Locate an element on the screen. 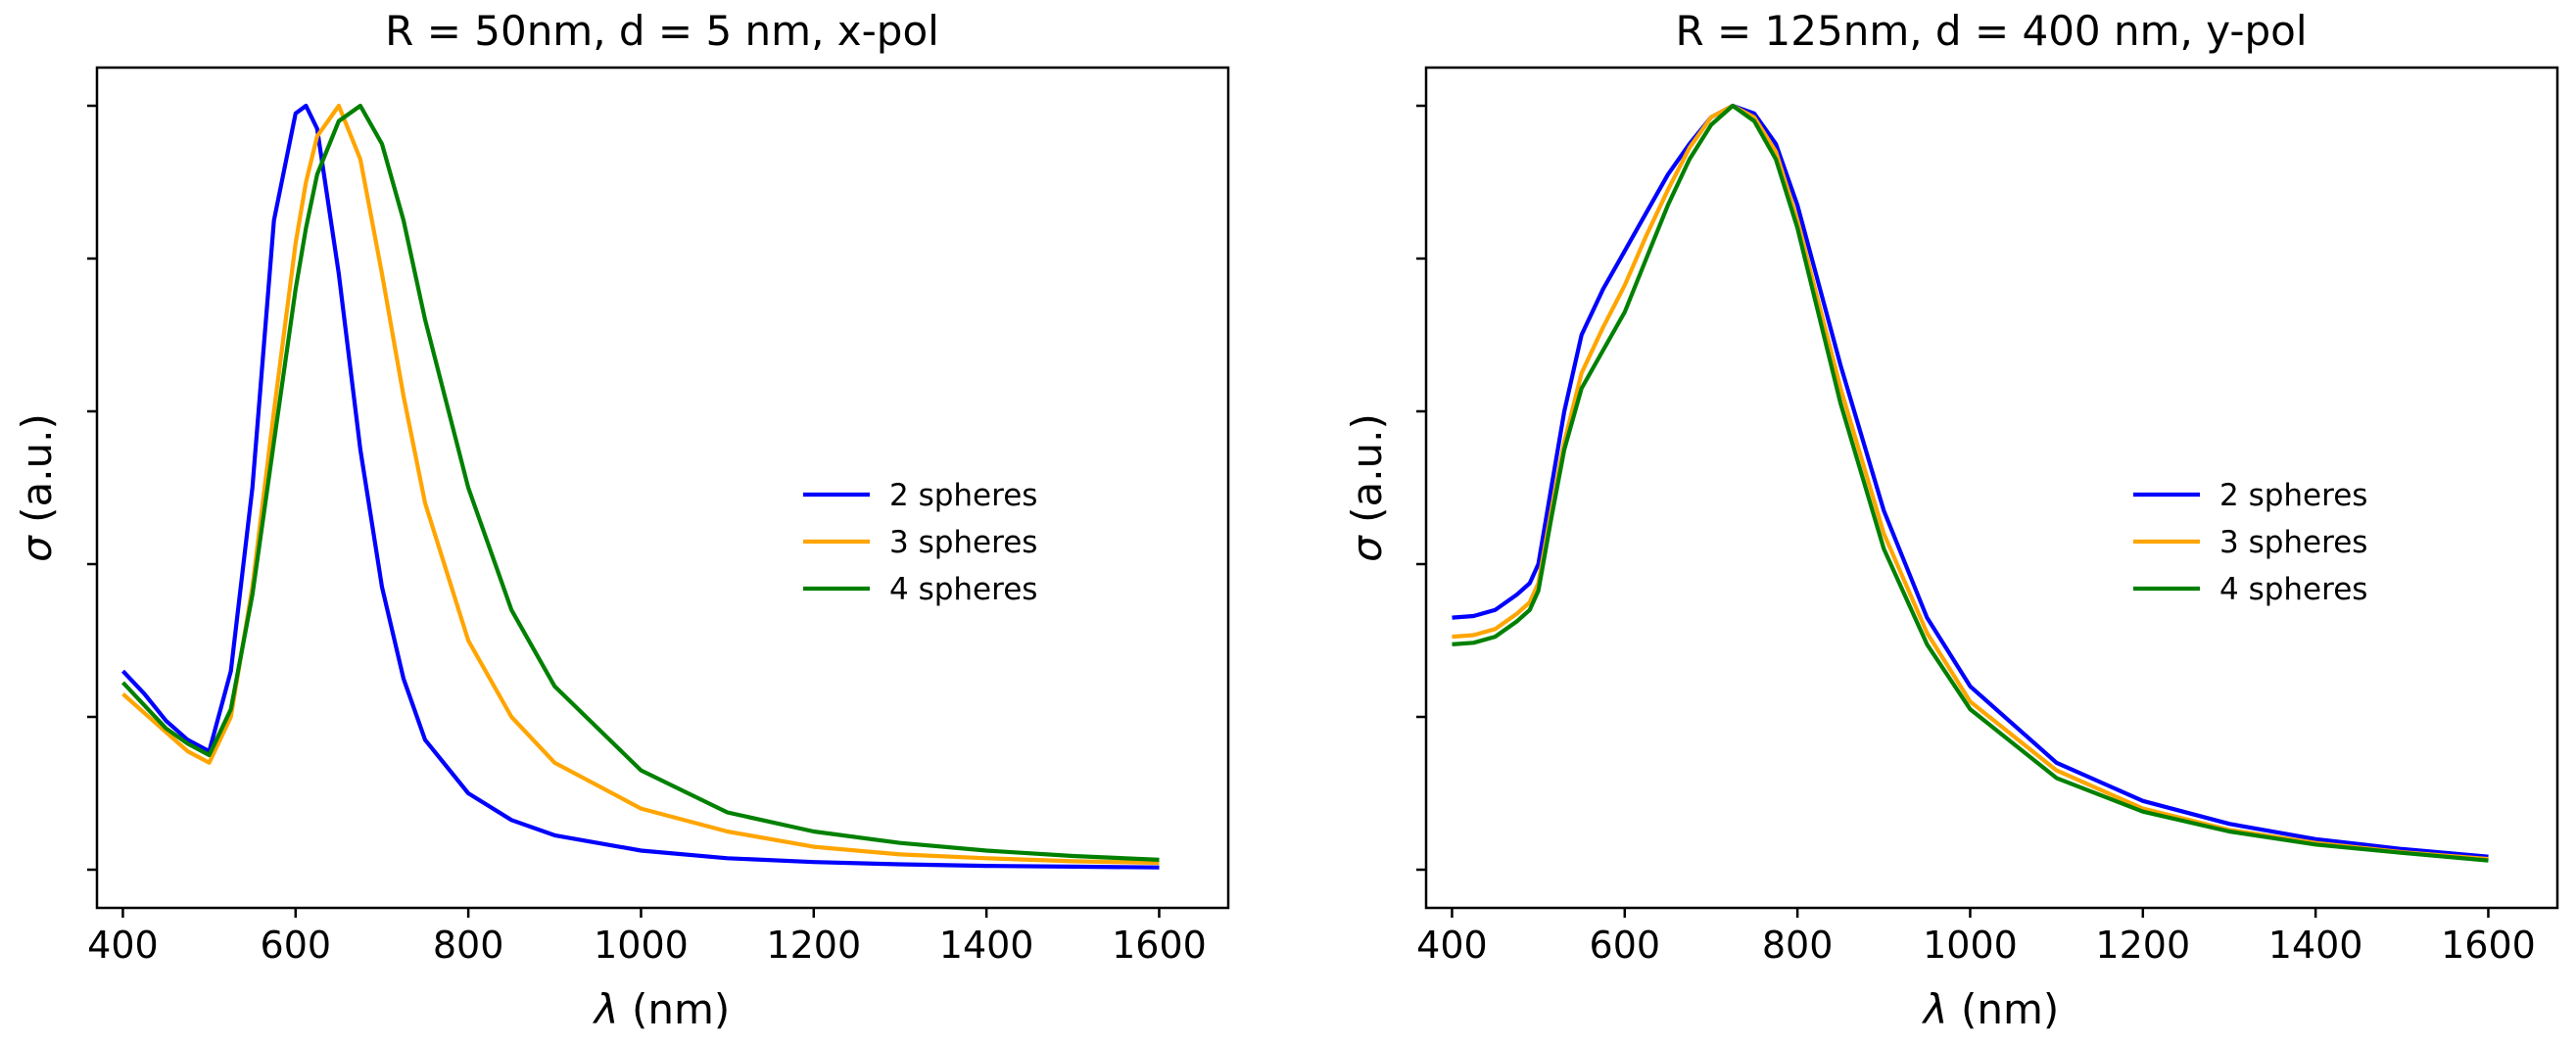 The height and width of the screenshot is (1045, 2576). left-legend-label: 4 spheres is located at coordinates (963, 589).